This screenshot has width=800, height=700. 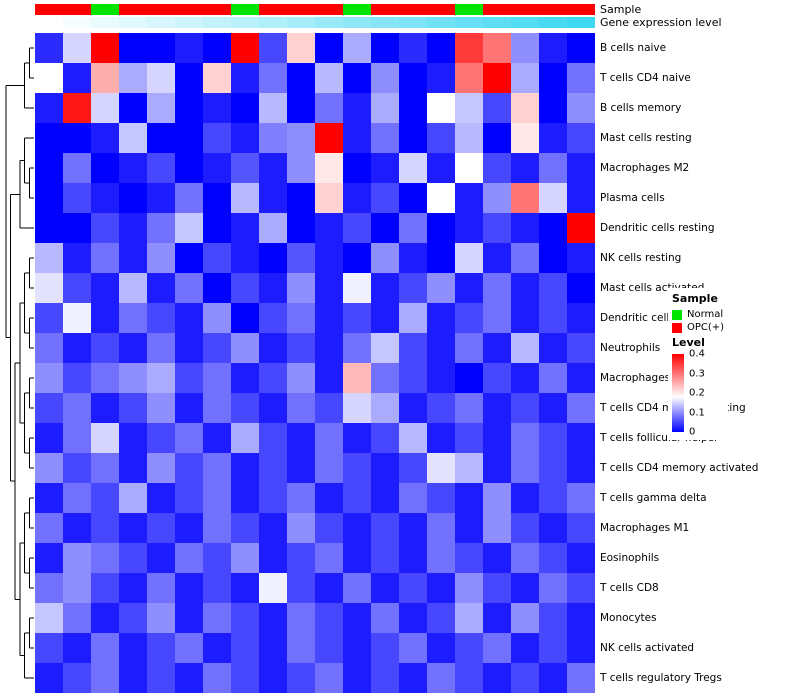 I want to click on level-gradient-bar, so click(x=678, y=393).